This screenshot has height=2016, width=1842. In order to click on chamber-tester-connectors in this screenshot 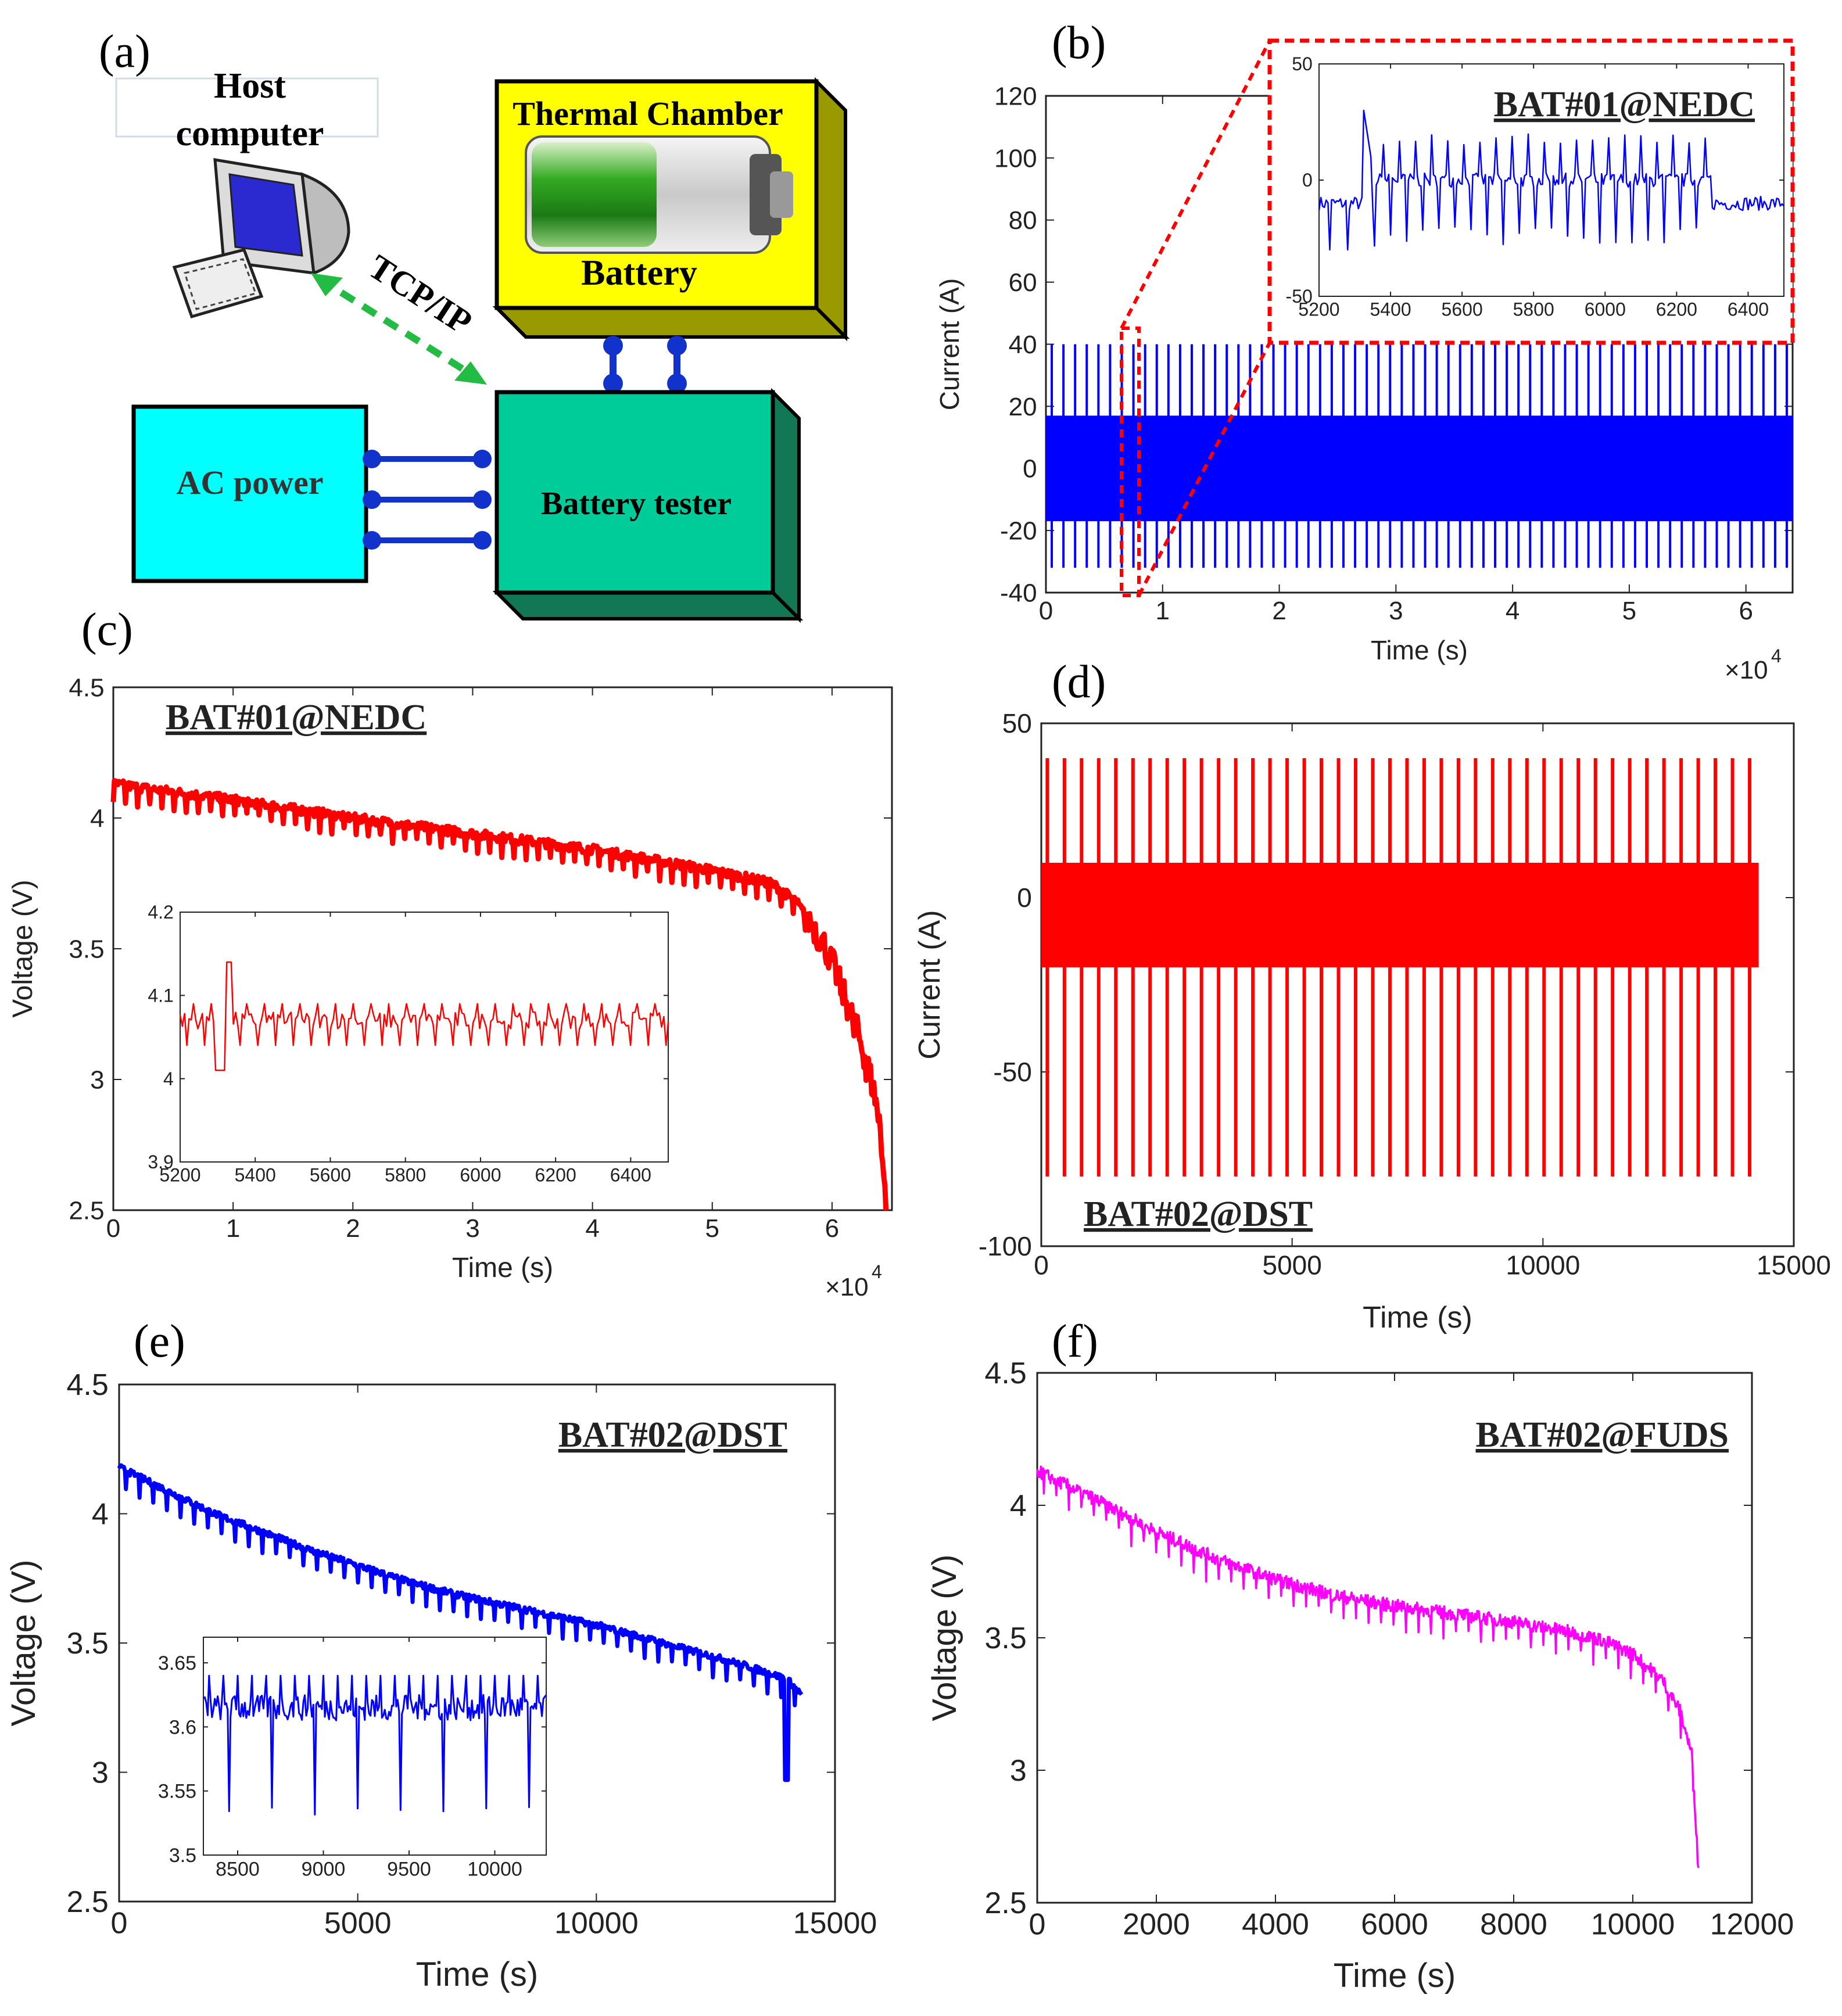, I will do `click(645, 364)`.